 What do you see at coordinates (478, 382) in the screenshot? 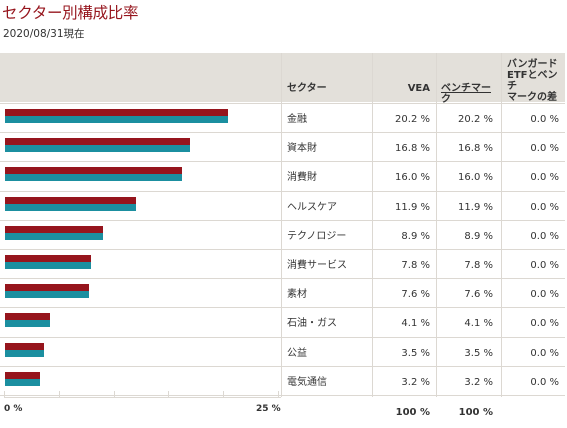
I see `benchmark-value: 3.2 %` at bounding box center [478, 382].